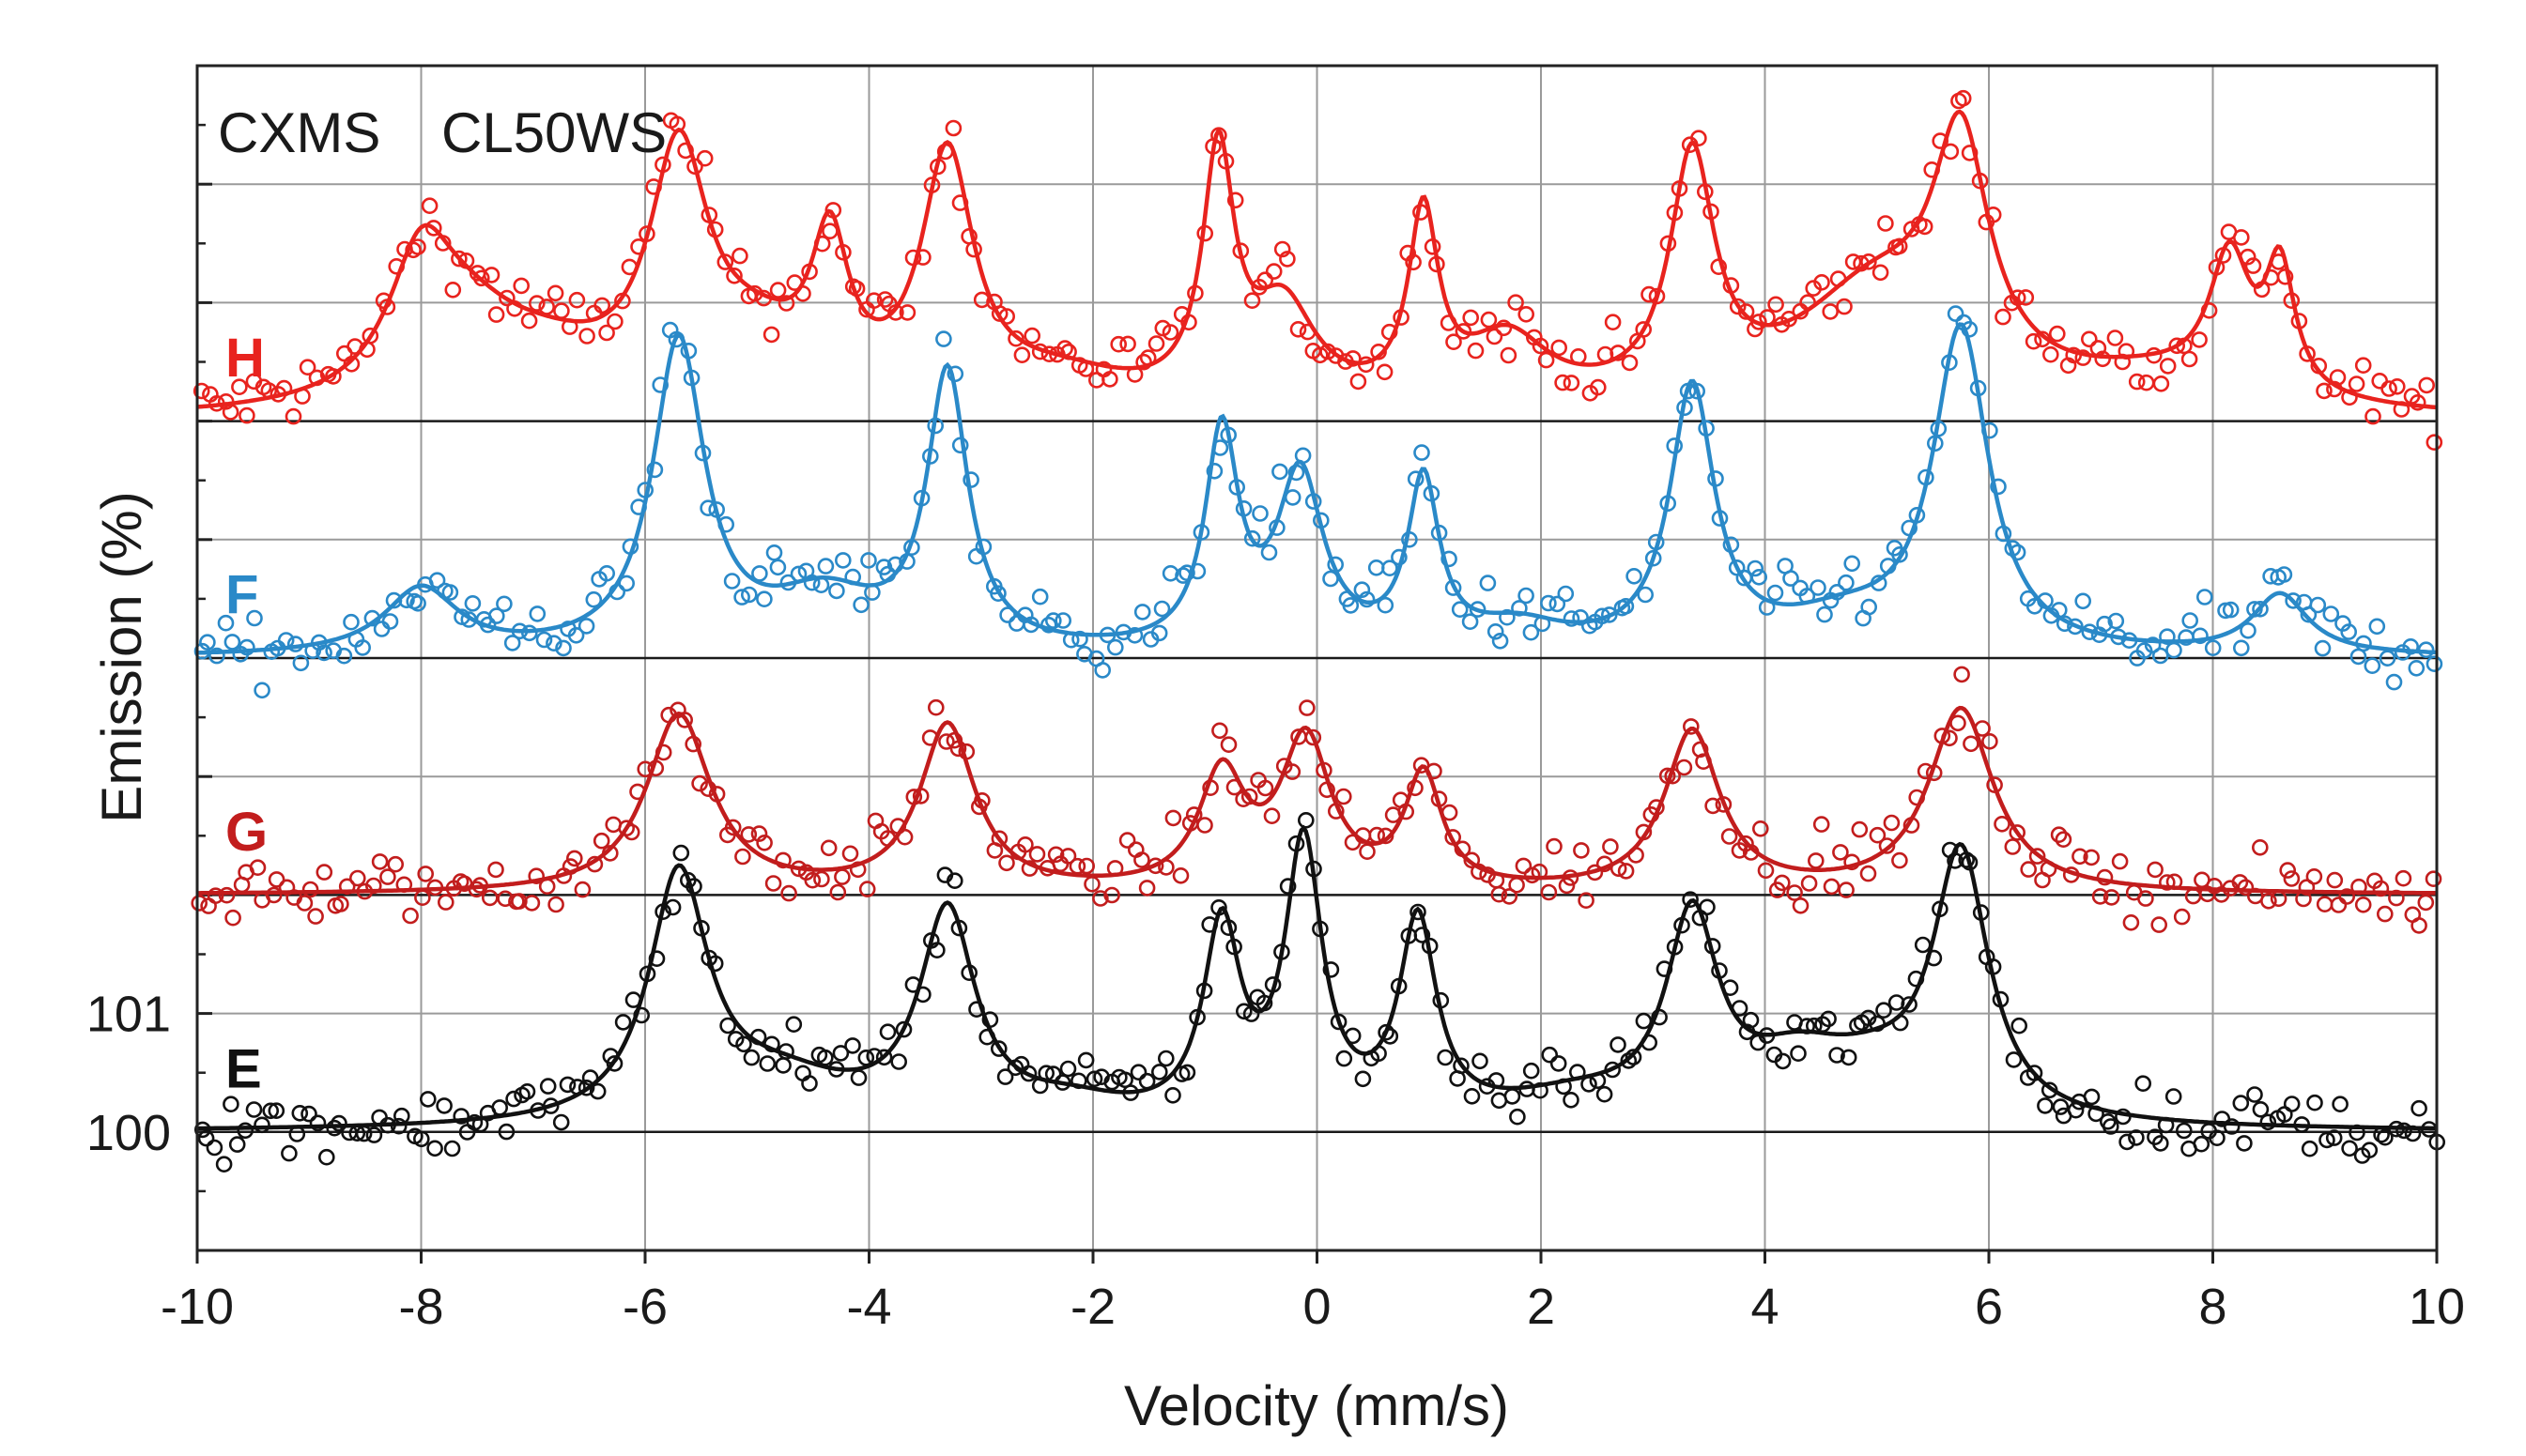  I want to click on y-tick-label: 101, so click(128, 1015).